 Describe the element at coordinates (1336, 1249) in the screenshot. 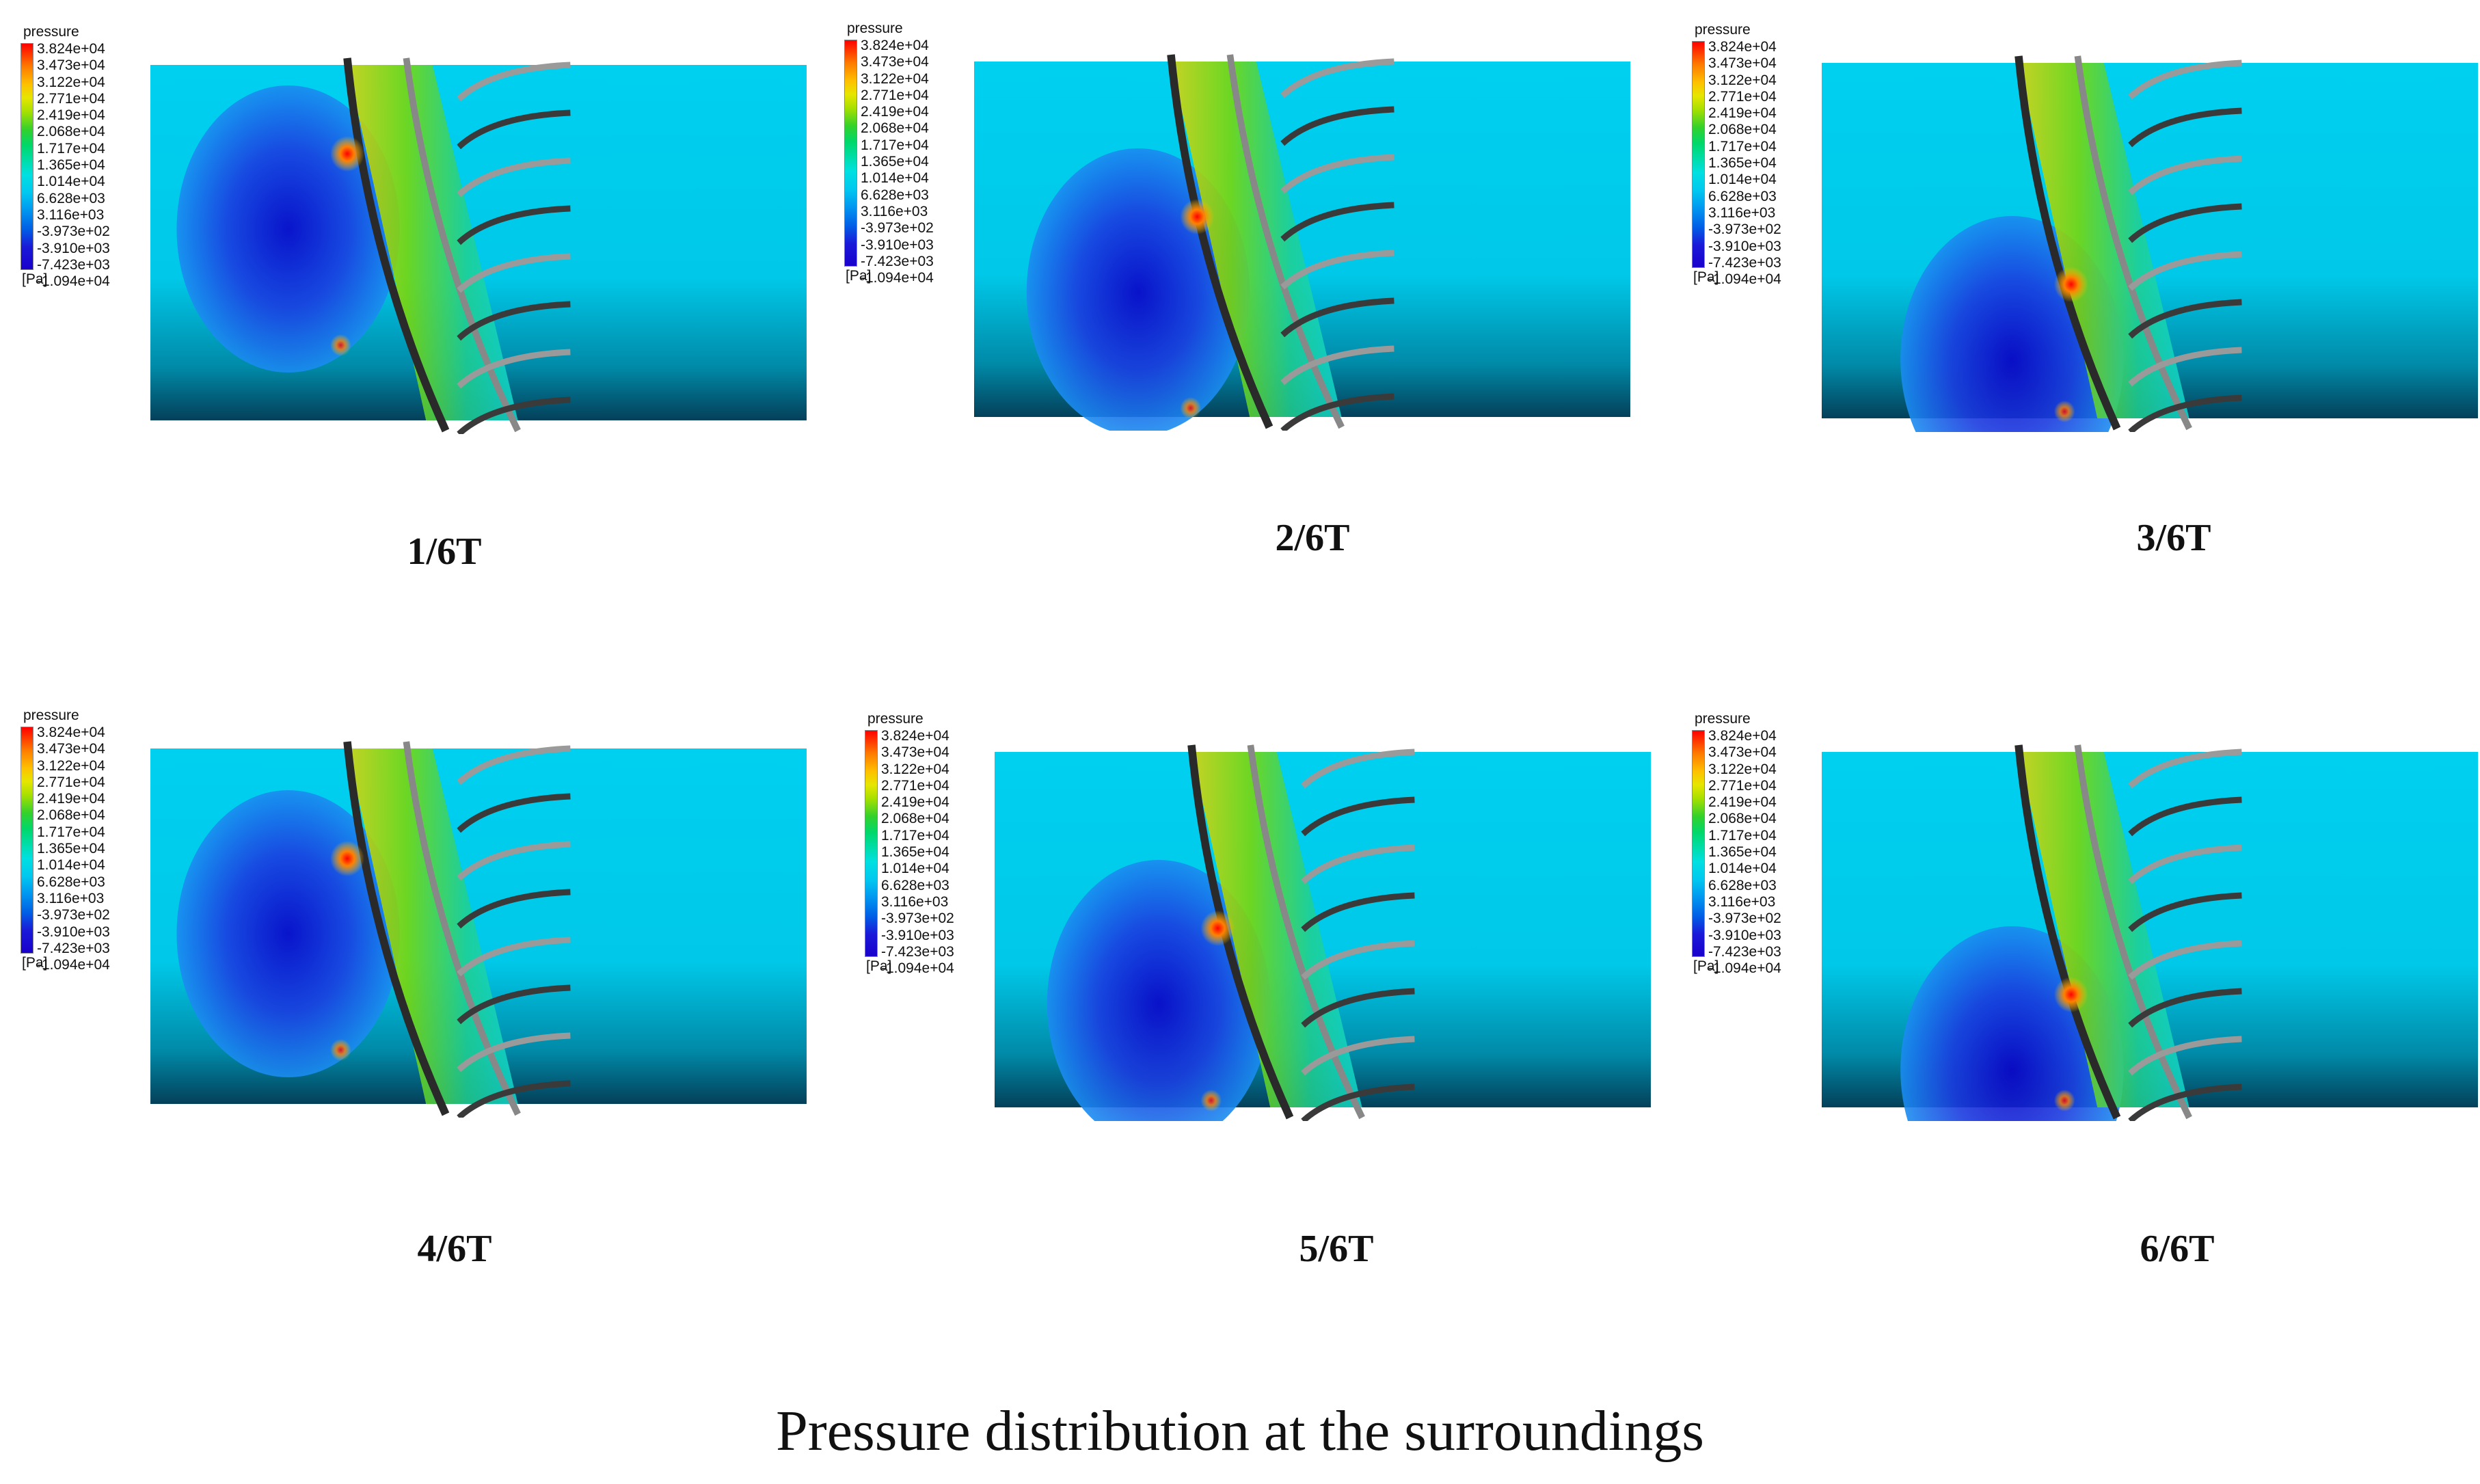

I see `period-label-5: 5/6T` at that location.